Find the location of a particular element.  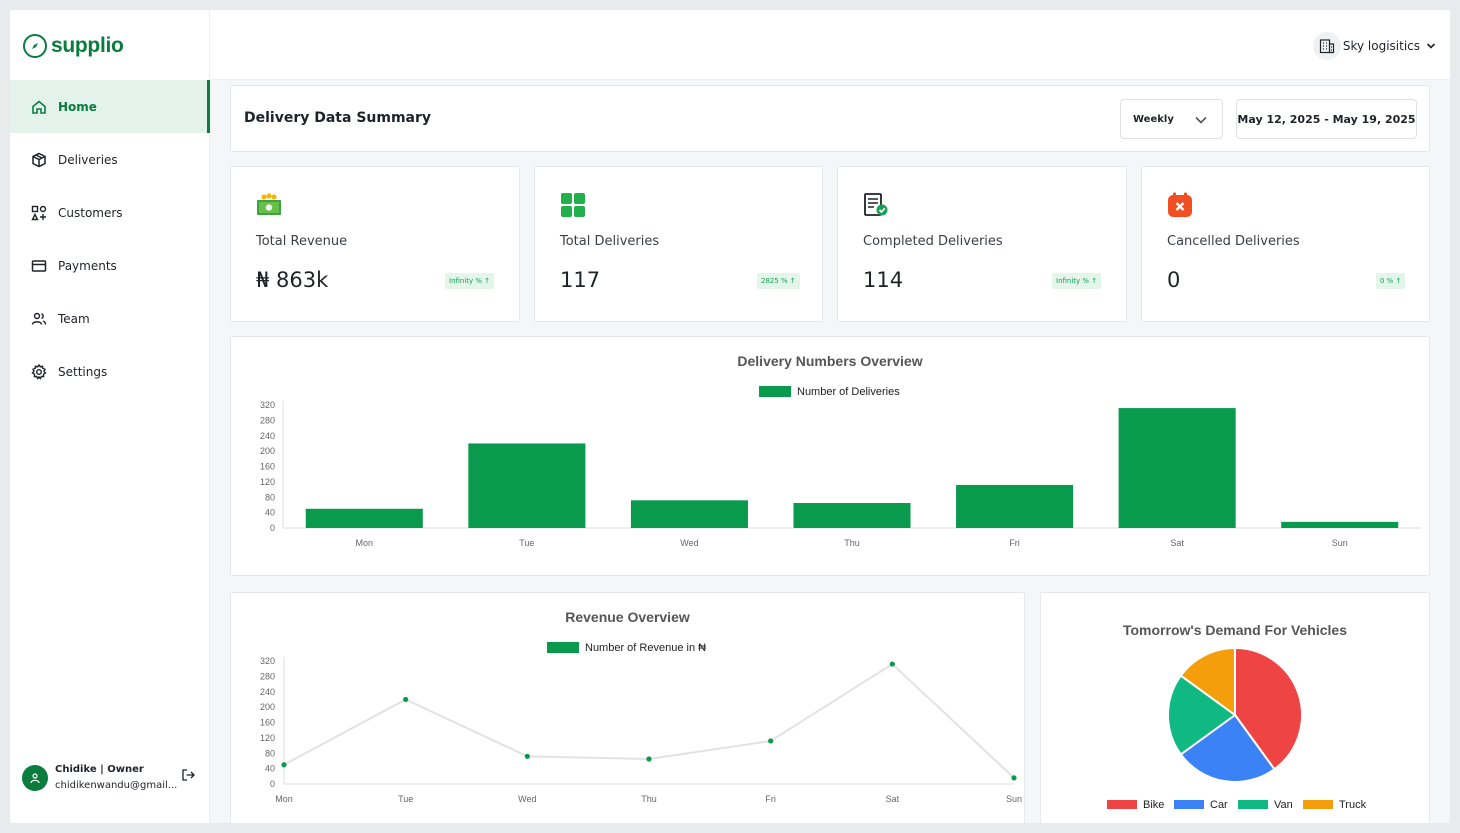

app-name: supplio is located at coordinates (87, 45).